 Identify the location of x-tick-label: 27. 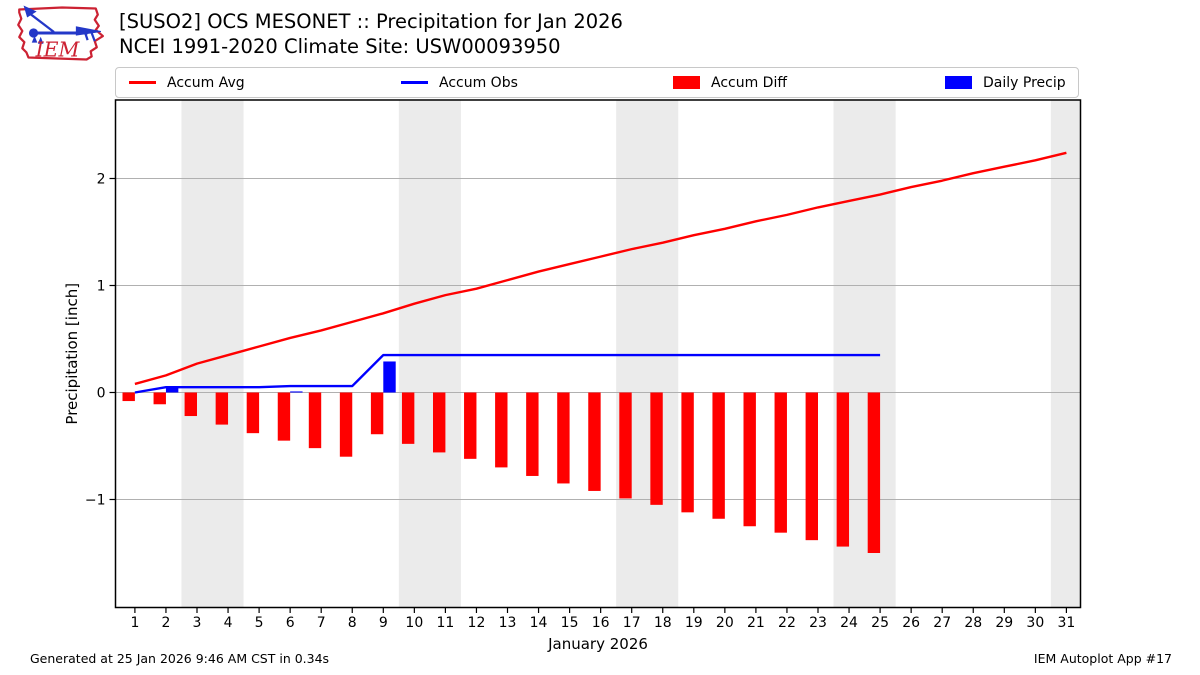
(942, 623).